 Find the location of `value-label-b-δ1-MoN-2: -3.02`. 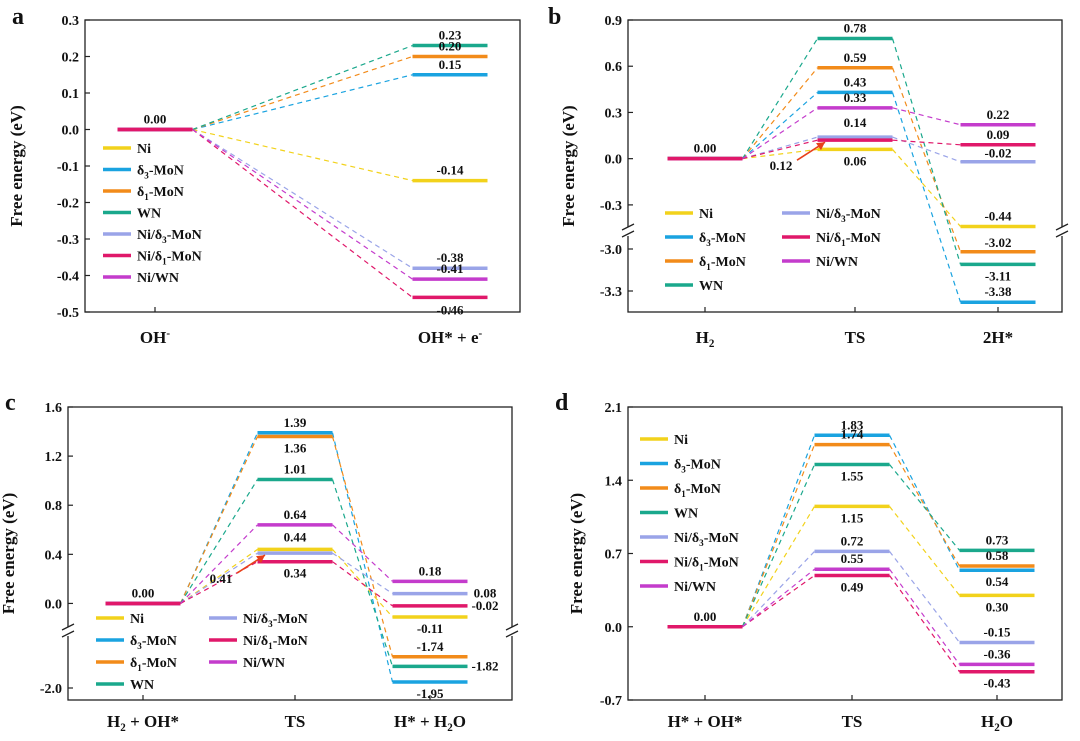

value-label-b-δ1-MoN-2: -3.02 is located at coordinates (997, 242).